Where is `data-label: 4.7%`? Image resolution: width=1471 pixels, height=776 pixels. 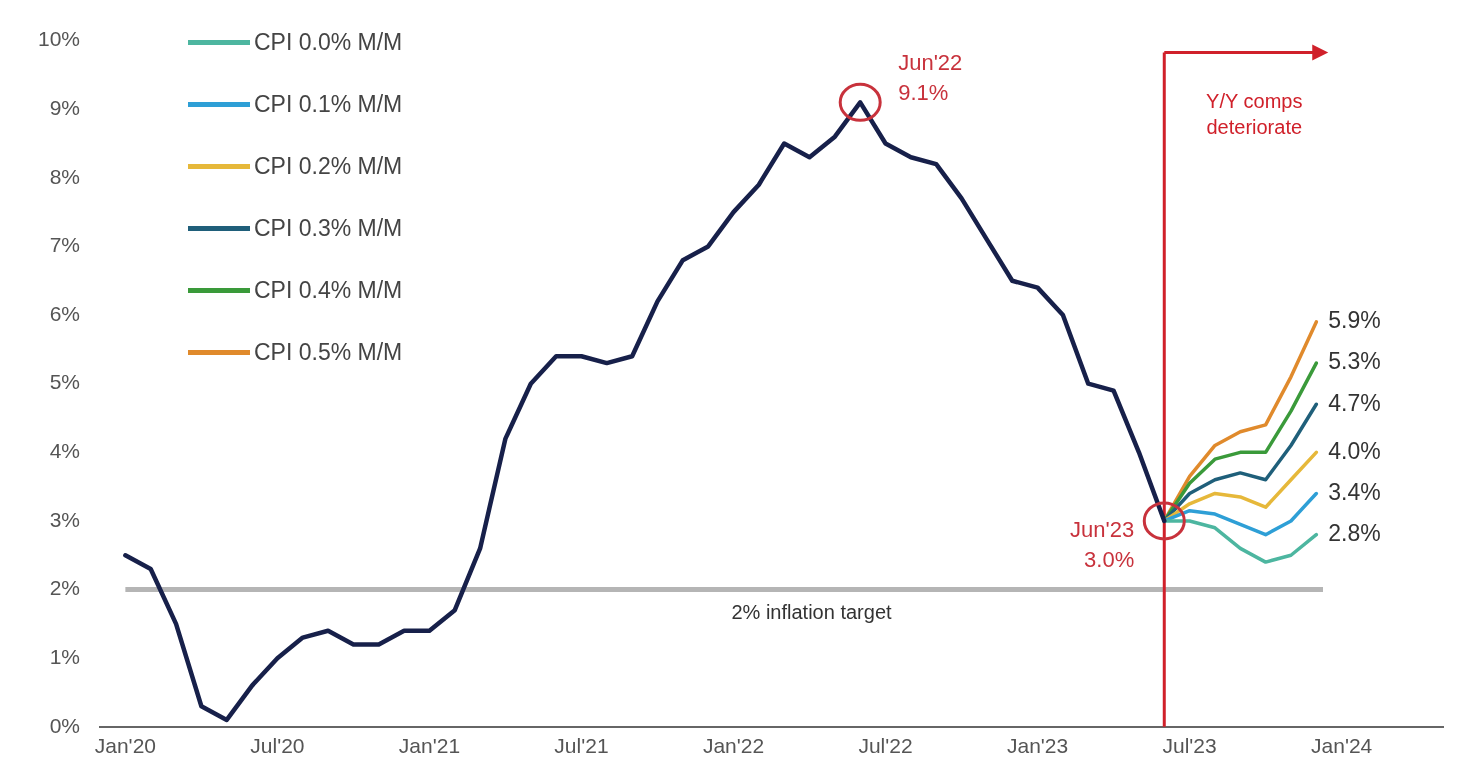
data-label: 4.7% is located at coordinates (1354, 402).